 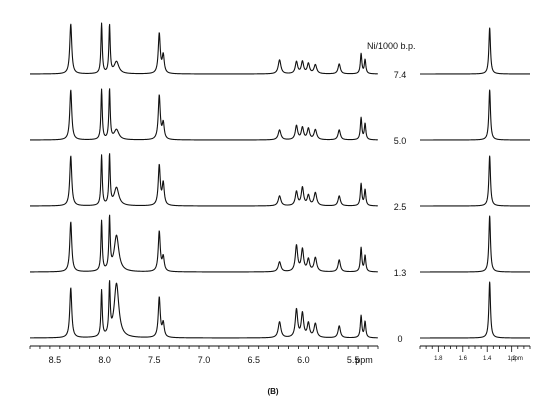 I want to click on x-tick-label: 6.0, so click(x=303, y=360).